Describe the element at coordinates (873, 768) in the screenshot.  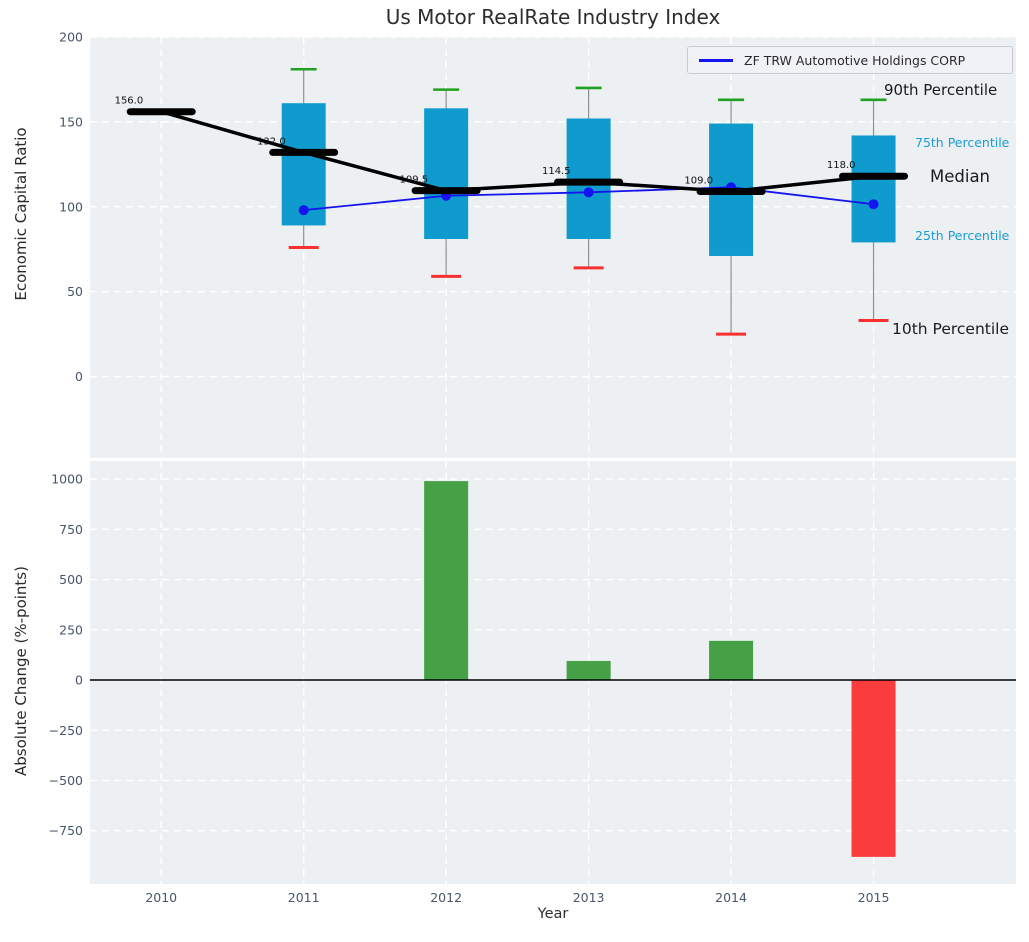
I see `change-bar-2015` at that location.